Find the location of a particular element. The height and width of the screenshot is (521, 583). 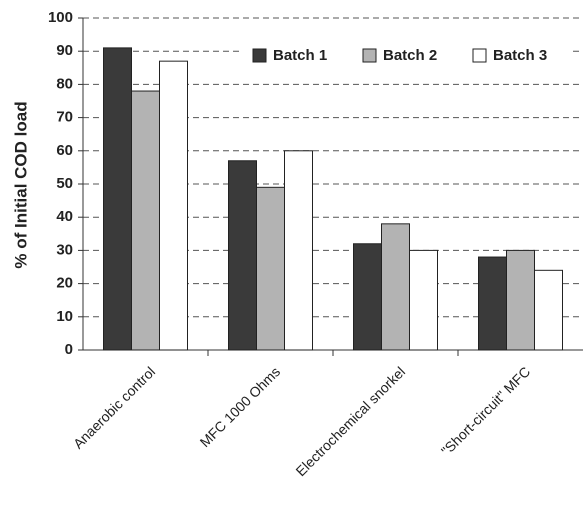

x-tick-label: Electrochemical snorkel is located at coordinates (350, 421).